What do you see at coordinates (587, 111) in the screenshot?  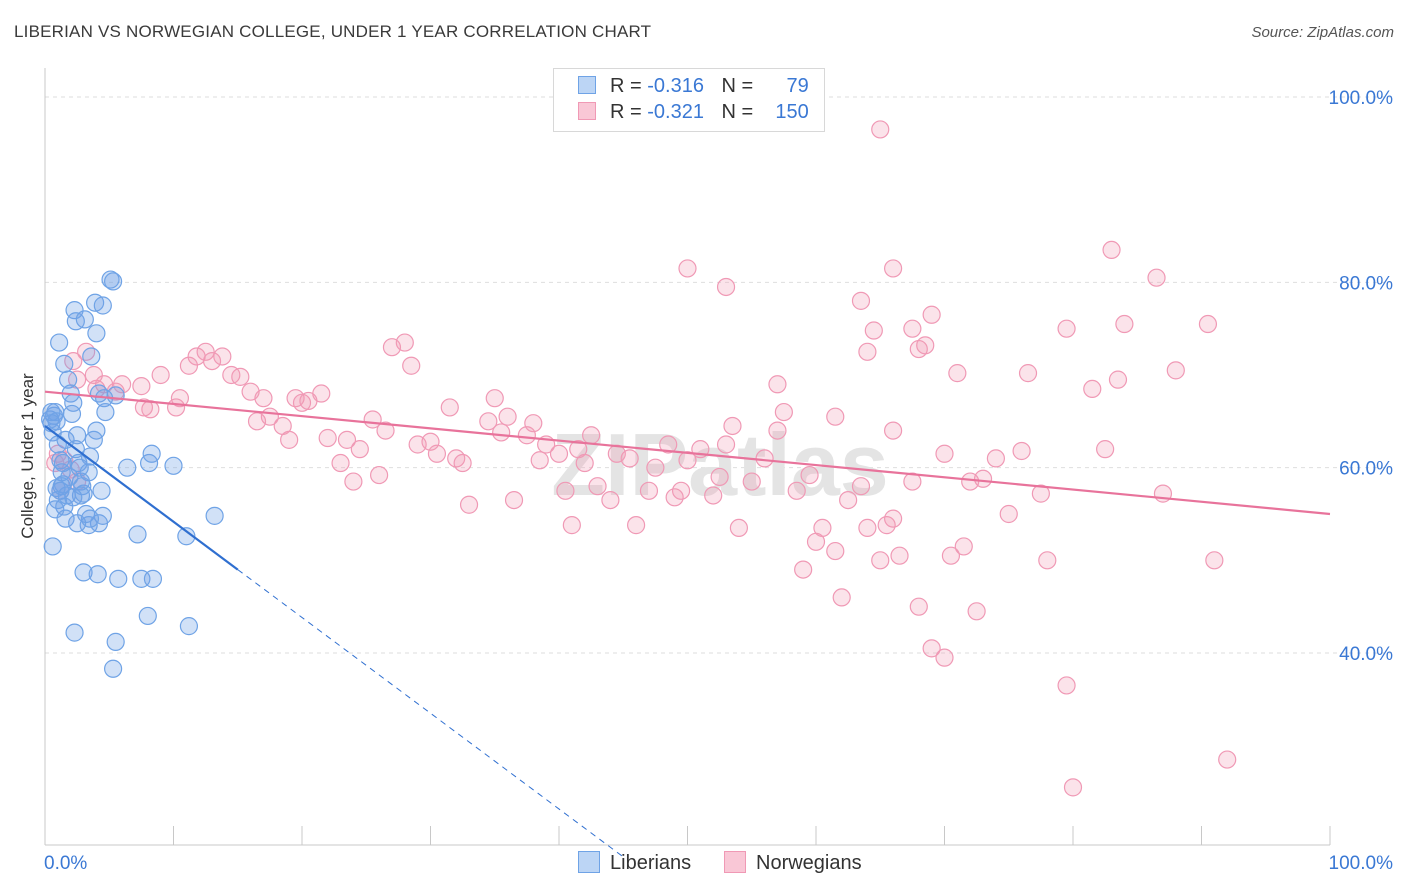 I see `norwegians-swatch` at bounding box center [587, 111].